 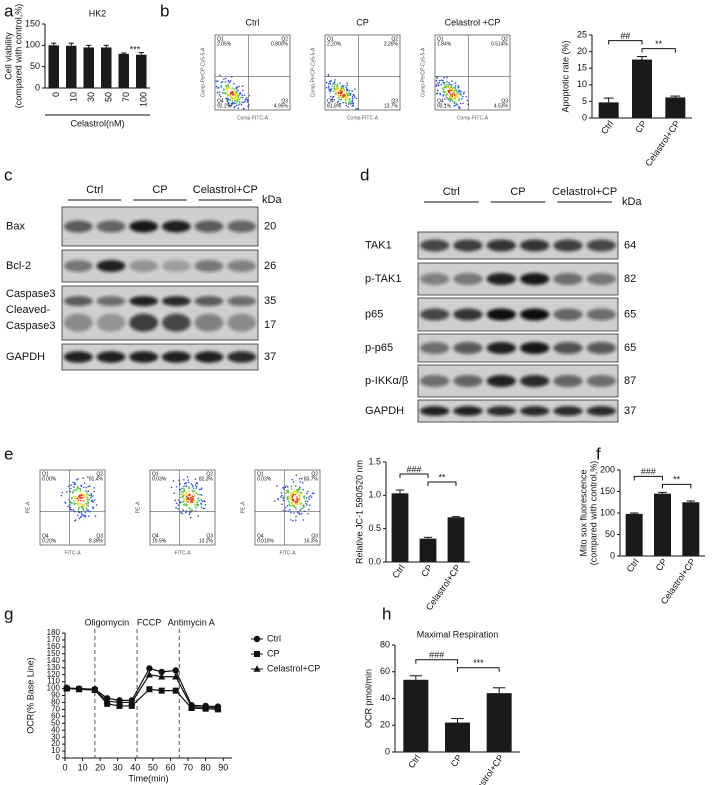 What do you see at coordinates (225, 190) in the screenshot?
I see `group-label: Celastrol+CP` at bounding box center [225, 190].